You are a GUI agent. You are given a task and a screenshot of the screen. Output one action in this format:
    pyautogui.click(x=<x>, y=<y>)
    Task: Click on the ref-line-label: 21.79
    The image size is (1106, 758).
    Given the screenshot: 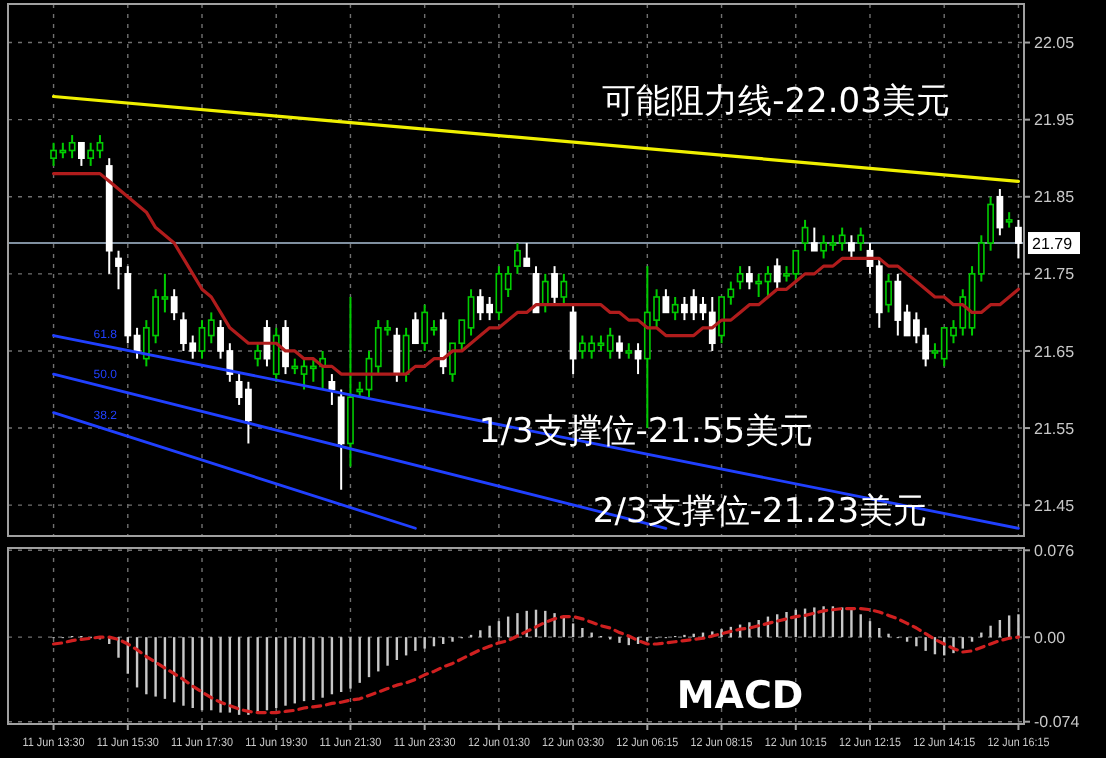 What is the action you would take?
    pyautogui.click(x=1053, y=243)
    